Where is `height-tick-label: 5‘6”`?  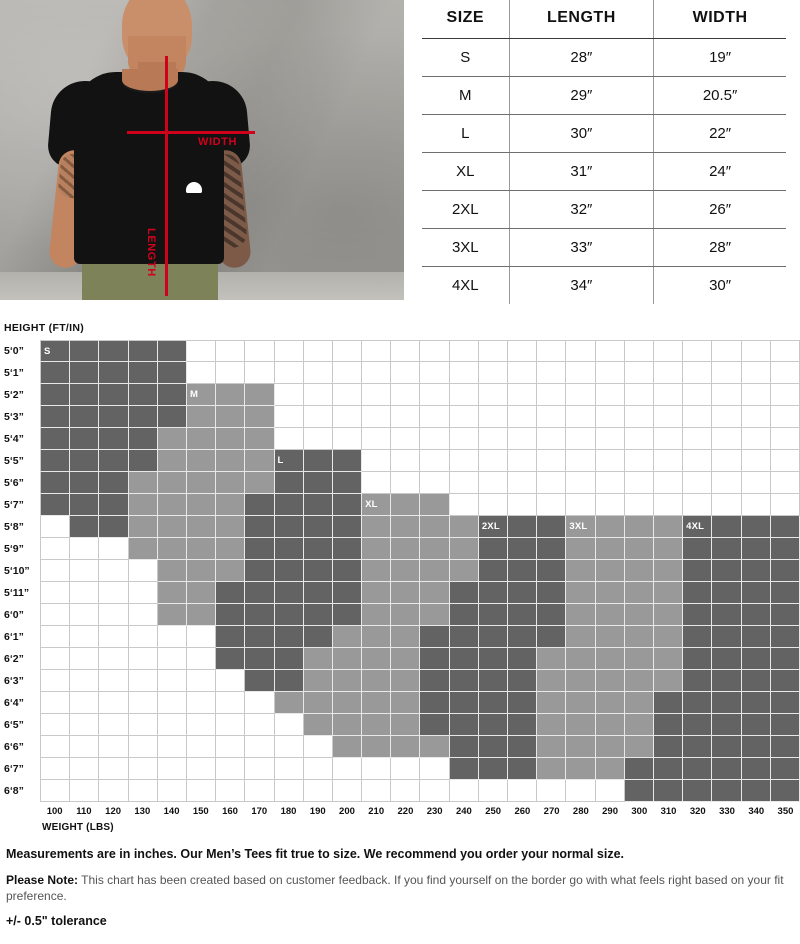 height-tick-label: 5‘6” is located at coordinates (14, 483).